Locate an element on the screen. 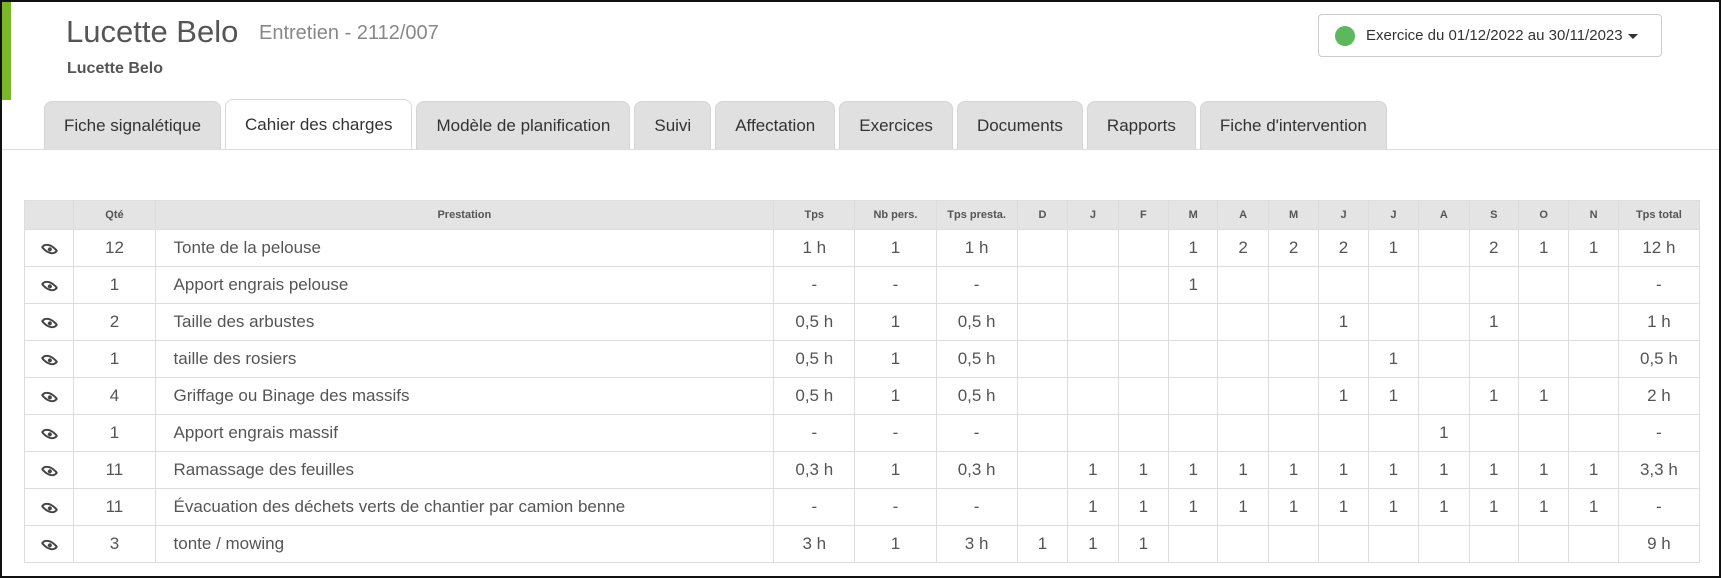 This screenshot has height=578, width=1721. cell-prestation: taille des rosiers is located at coordinates (464, 359).